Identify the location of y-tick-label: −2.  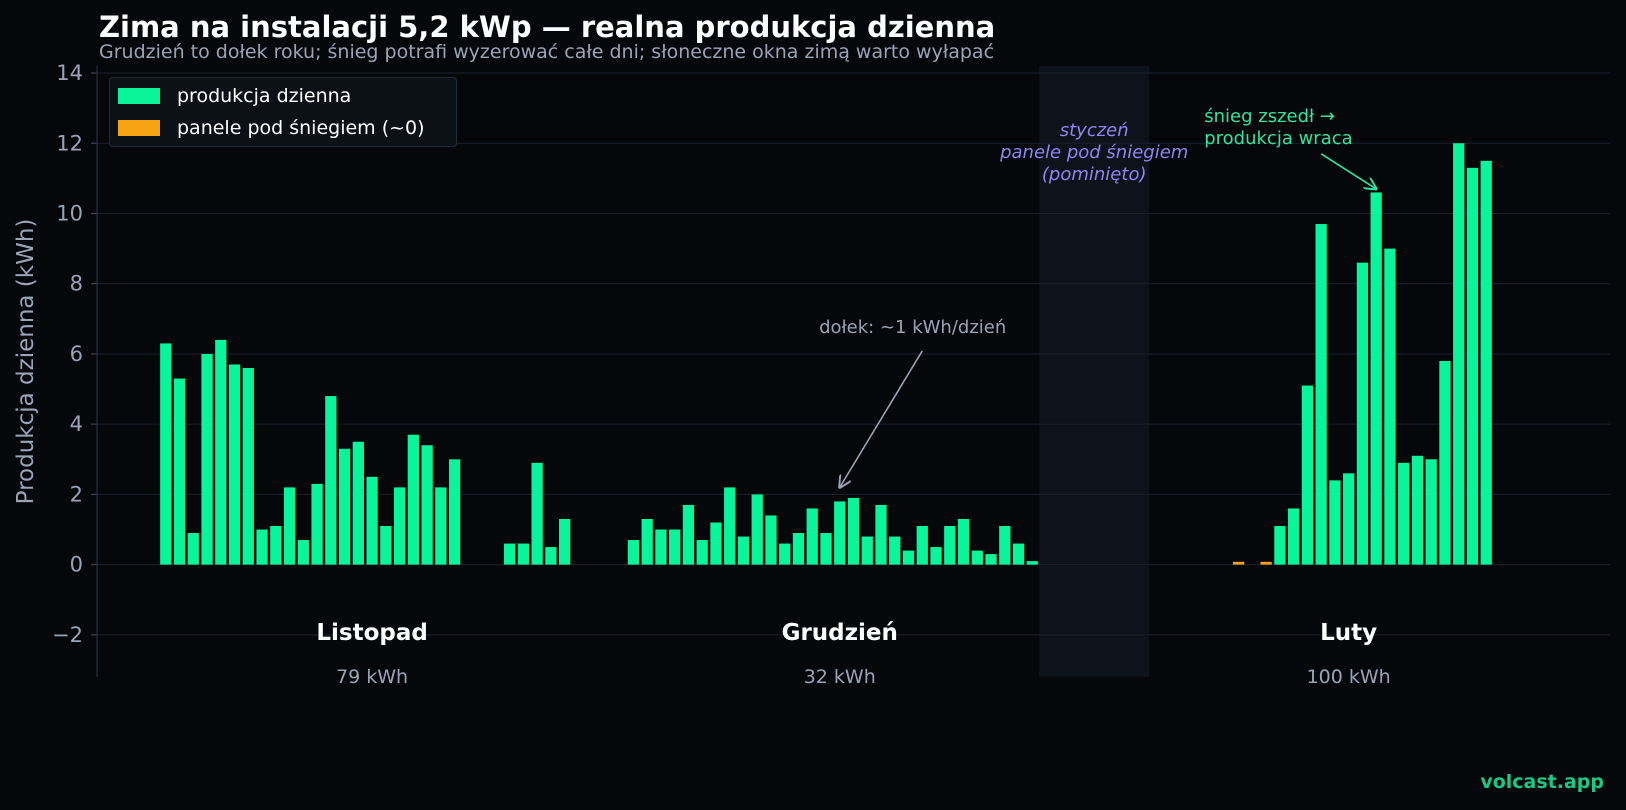
(67, 635).